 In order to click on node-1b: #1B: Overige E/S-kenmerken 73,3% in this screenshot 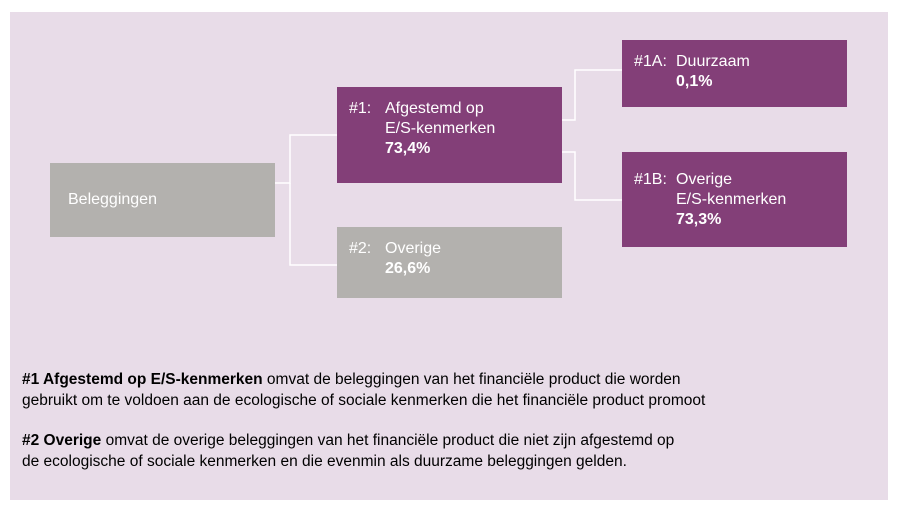, I will do `click(734, 199)`.